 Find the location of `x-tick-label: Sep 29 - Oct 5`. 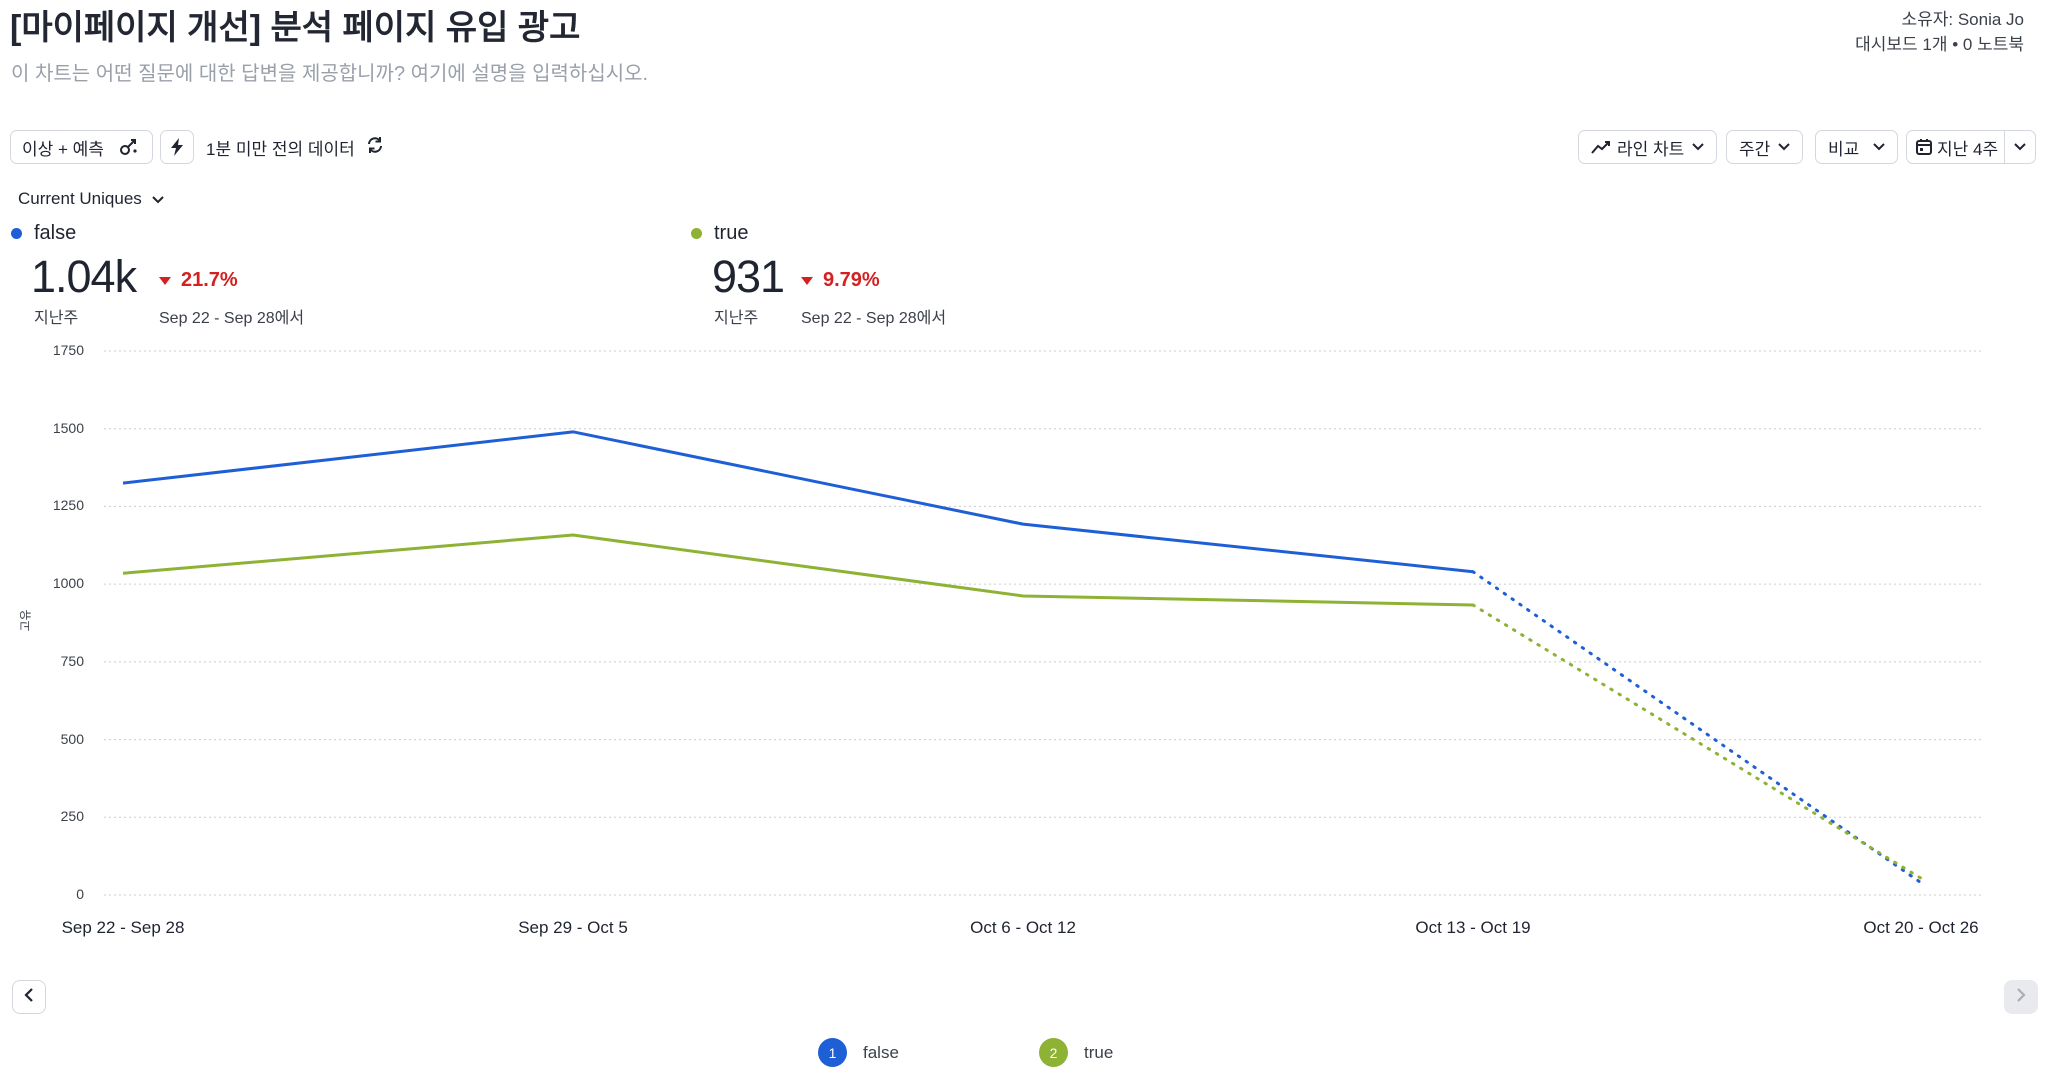

x-tick-label: Sep 29 - Oct 5 is located at coordinates (573, 927).